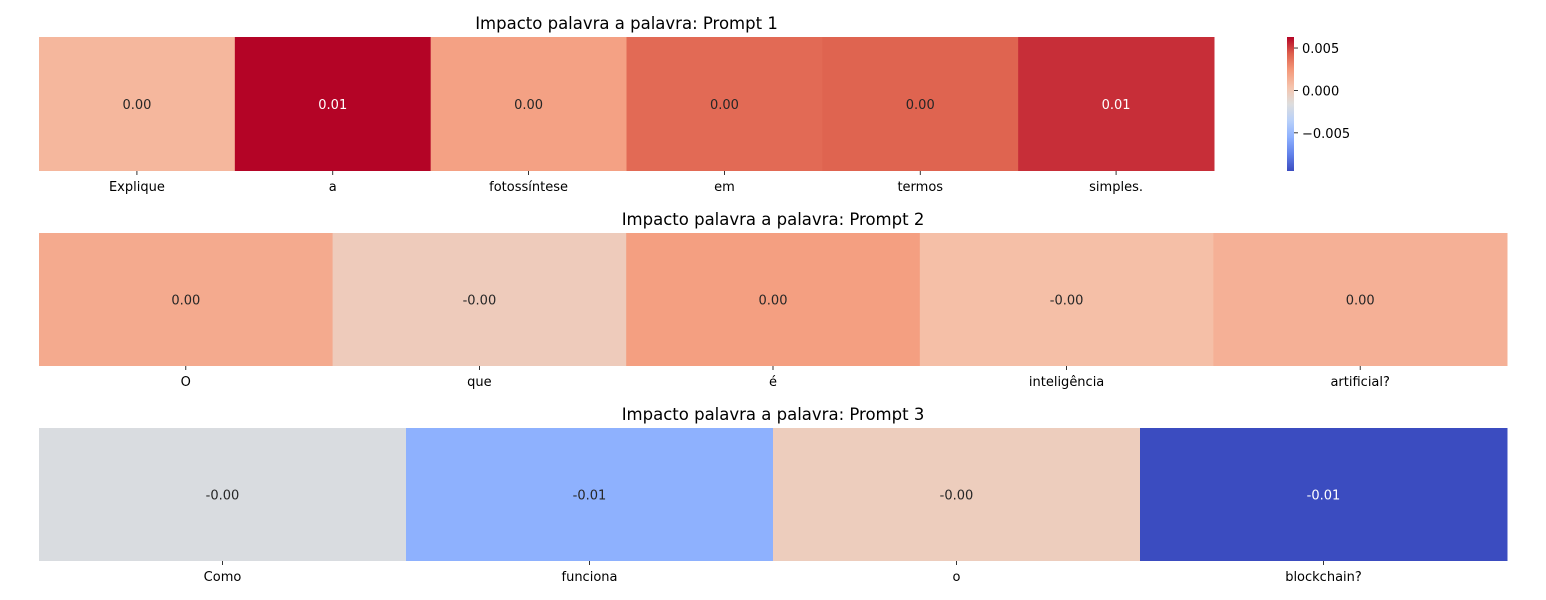 This screenshot has width=1546, height=600. What do you see at coordinates (957, 577) in the screenshot?
I see `x-tick-label: o` at bounding box center [957, 577].